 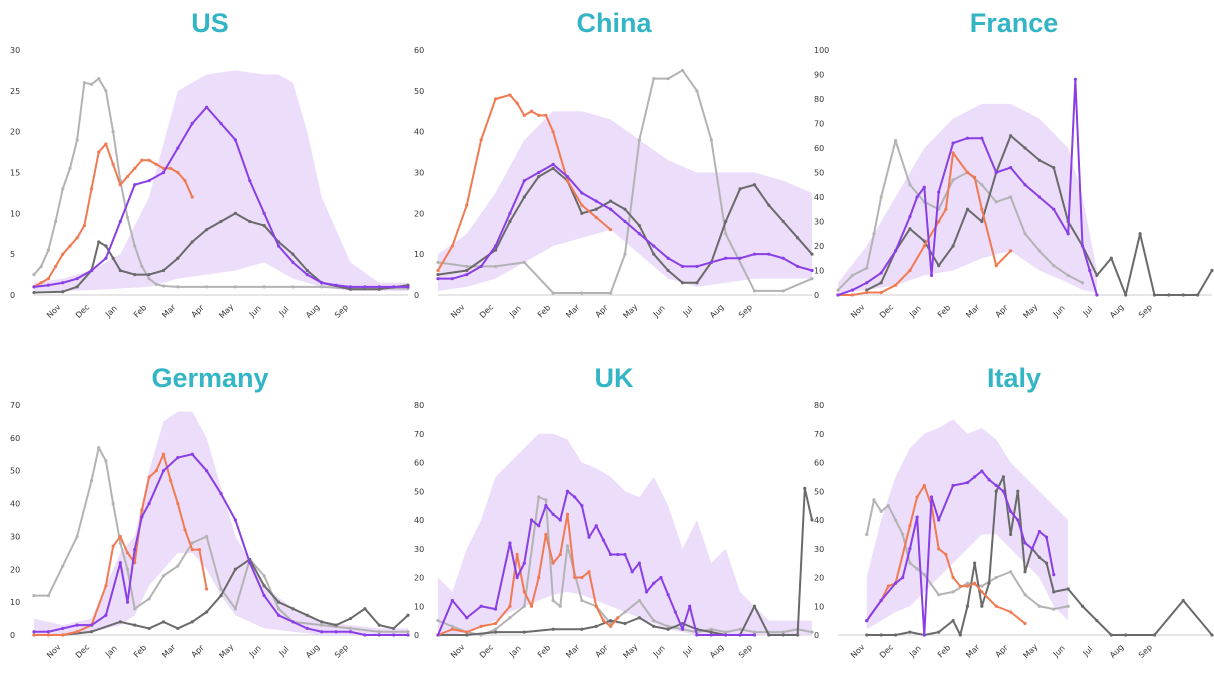 What do you see at coordinates (716, 651) in the screenshot?
I see `x-tick-label: Aug` at bounding box center [716, 651].